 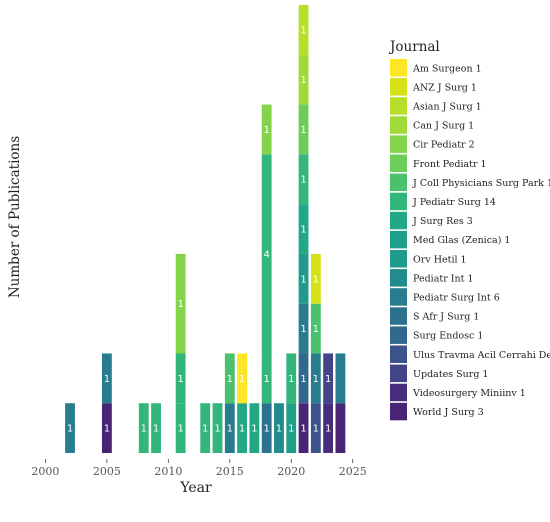 I want to click on bar-segment-label-2009-0: 1, so click(x=156, y=429).